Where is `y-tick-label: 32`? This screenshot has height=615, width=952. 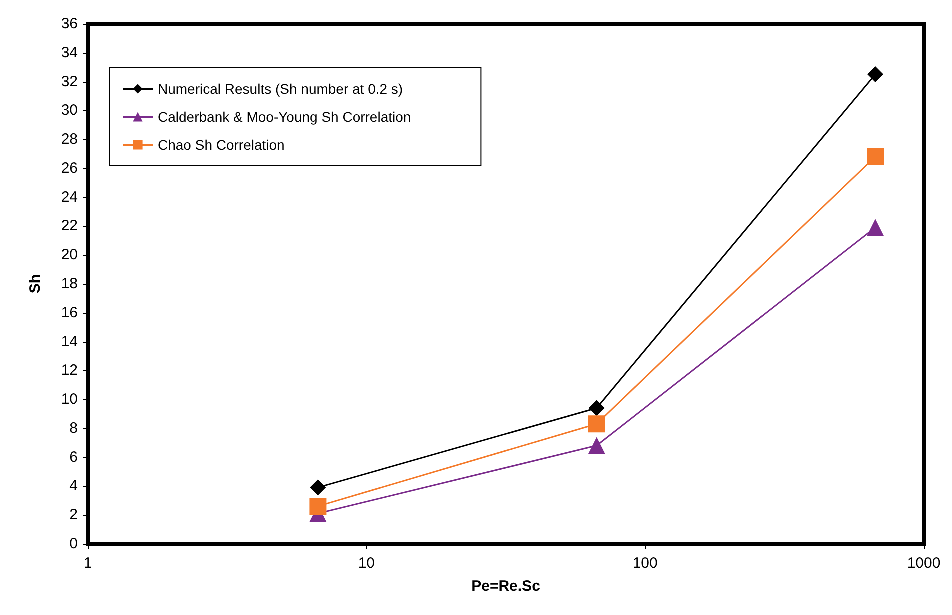
y-tick-label: 32 is located at coordinates (69, 81).